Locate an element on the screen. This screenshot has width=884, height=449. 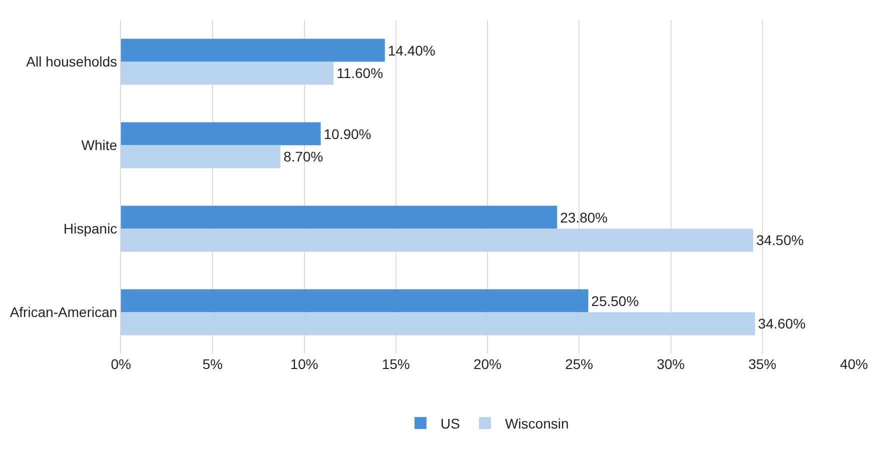
data-label: 23.80% is located at coordinates (584, 217).